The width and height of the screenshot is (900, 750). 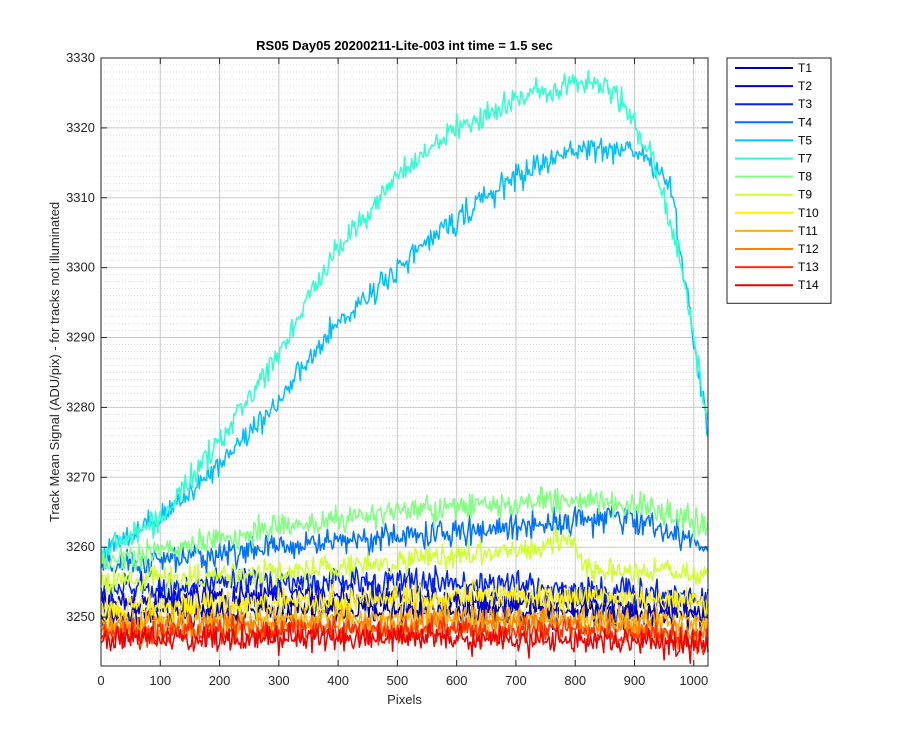 What do you see at coordinates (805, 122) in the screenshot?
I see `legend-label-t4: T4` at bounding box center [805, 122].